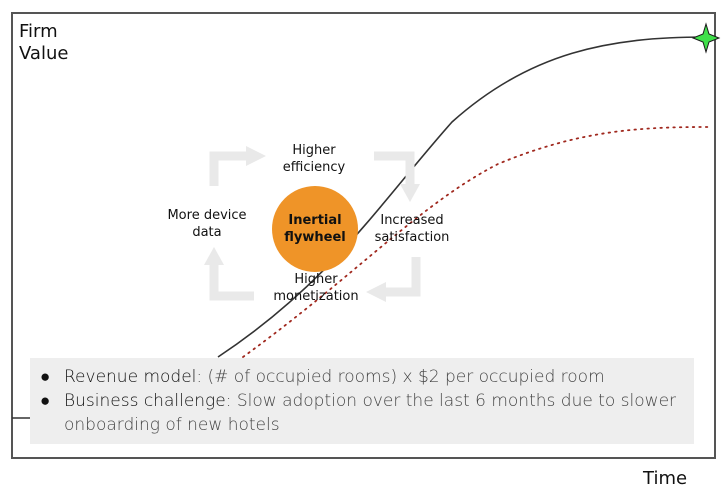 The height and width of the screenshot is (494, 728). Describe the element at coordinates (207, 224) in the screenshot. I see `cycle-label-left: More device data` at that location.